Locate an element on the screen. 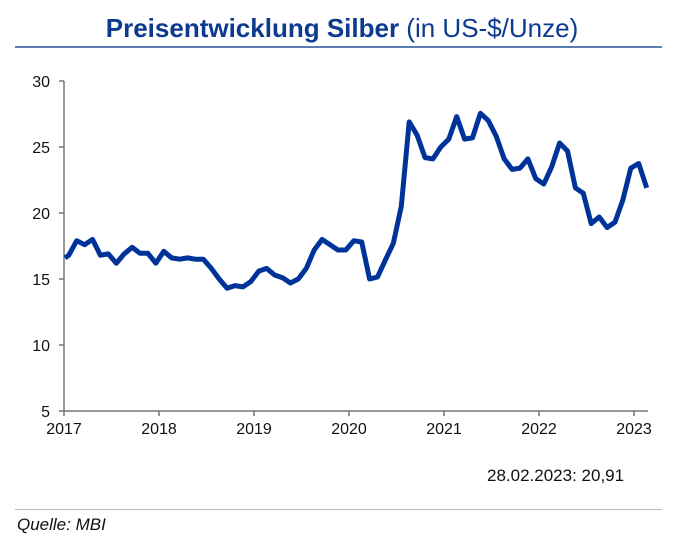  title-rule is located at coordinates (338, 47).